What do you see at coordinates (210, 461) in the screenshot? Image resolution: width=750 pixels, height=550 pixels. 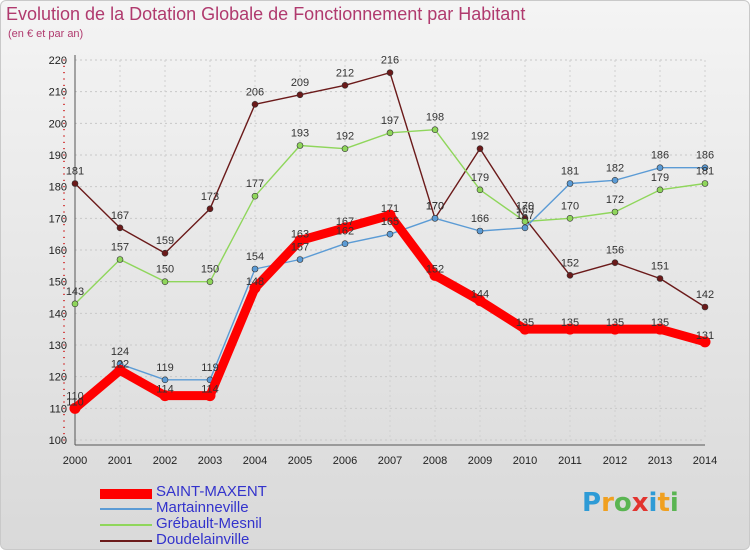 I see `x-tick-label: 2003` at bounding box center [210, 461].